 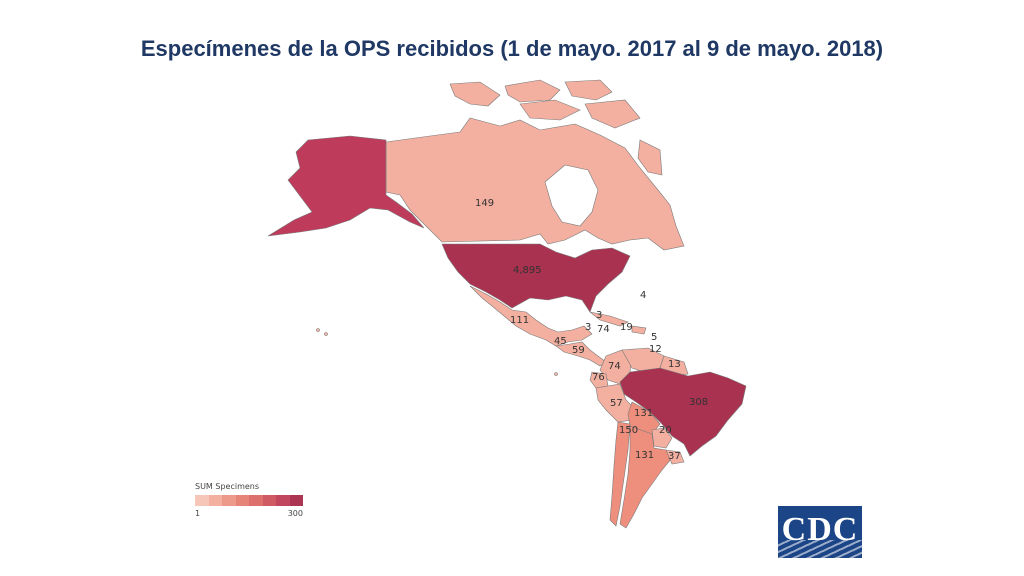 What do you see at coordinates (295, 513) in the screenshot?
I see `legend-max-label: 300` at bounding box center [295, 513].